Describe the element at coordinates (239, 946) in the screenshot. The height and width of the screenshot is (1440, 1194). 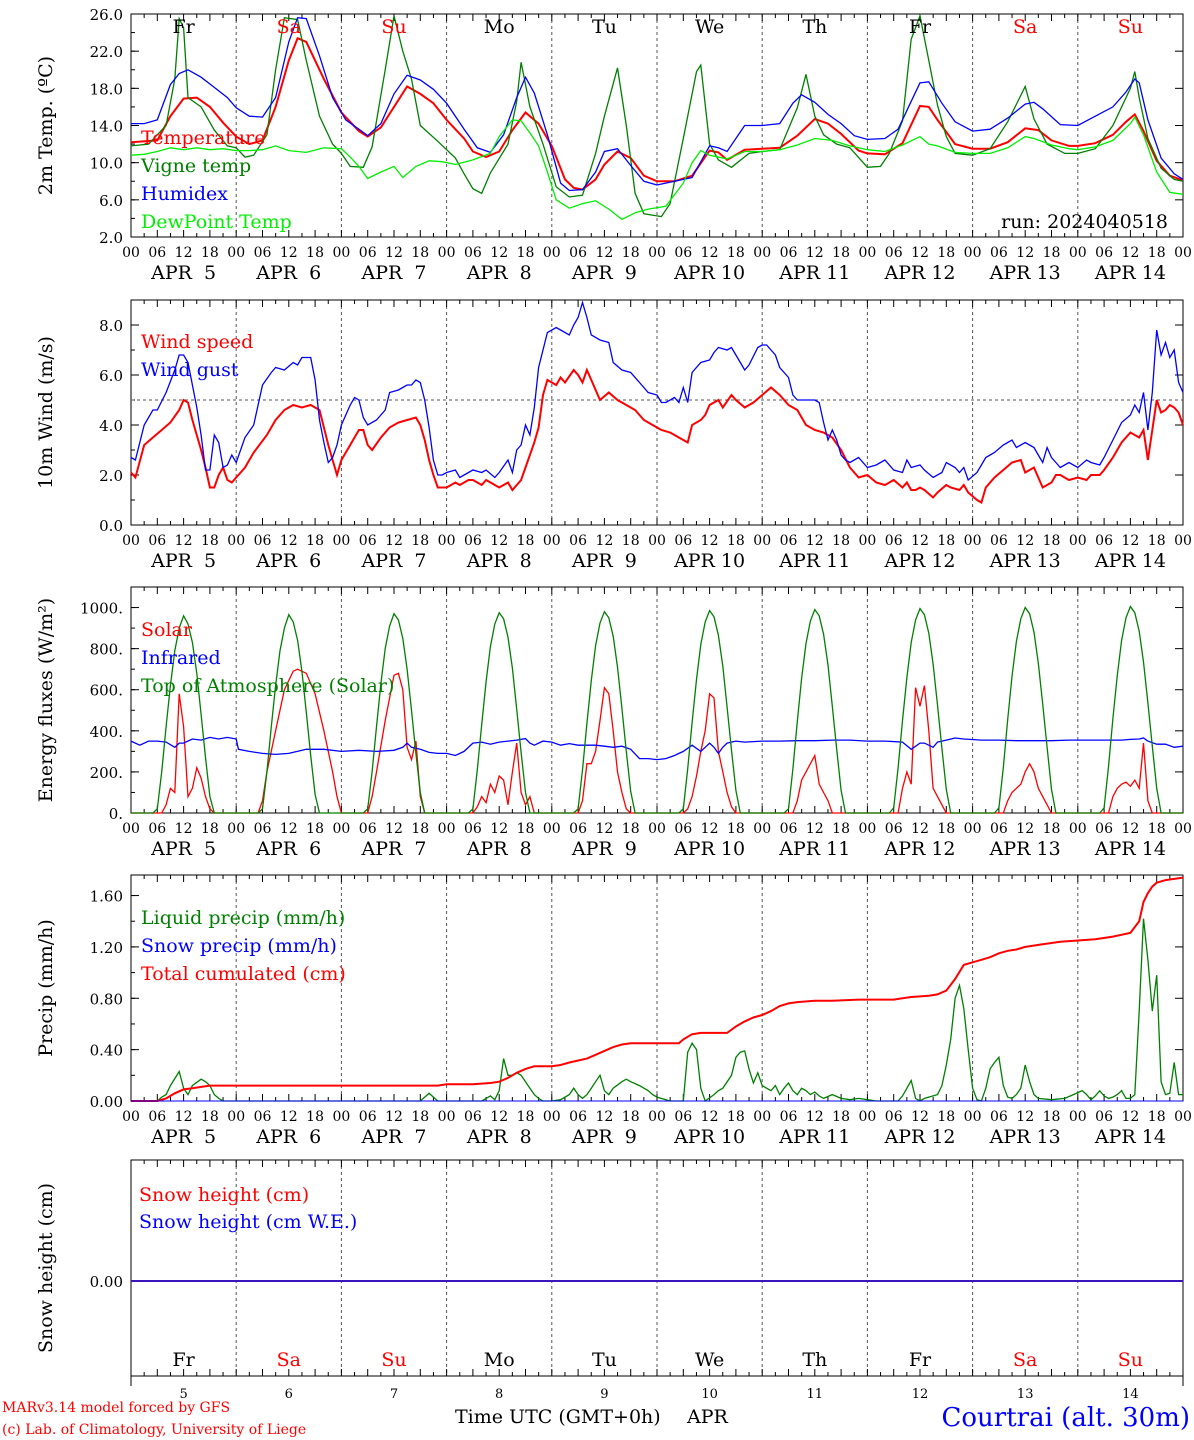
I see `legend-entry: Snow precip (mm/h)` at that location.